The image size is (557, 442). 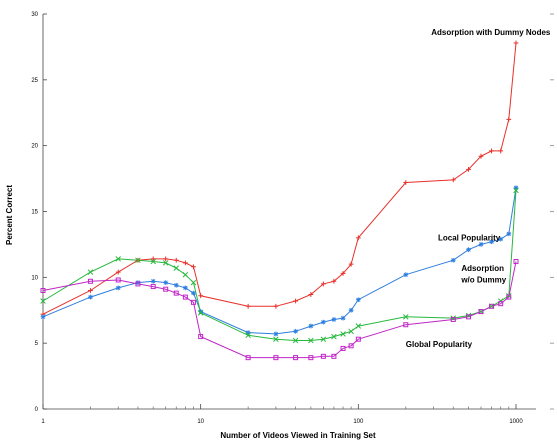 What do you see at coordinates (469, 237) in the screenshot?
I see `series-annotation: Local Popularity` at bounding box center [469, 237].